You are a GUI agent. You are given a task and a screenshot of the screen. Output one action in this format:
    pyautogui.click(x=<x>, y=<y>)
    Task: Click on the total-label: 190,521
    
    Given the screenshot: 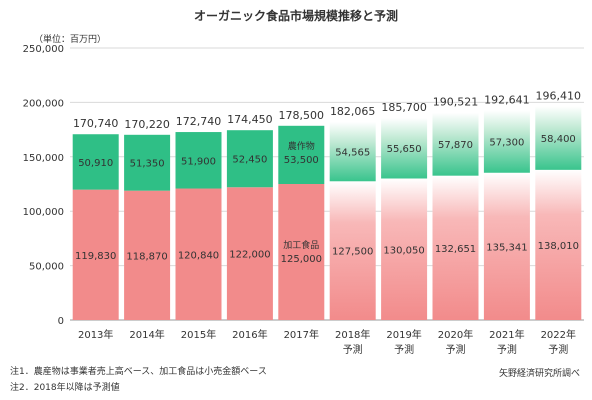 What is the action you would take?
    pyautogui.click(x=456, y=102)
    